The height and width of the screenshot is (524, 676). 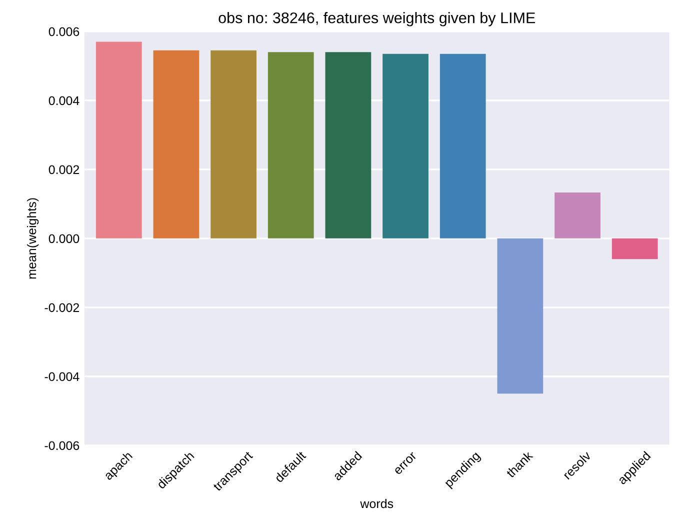 What do you see at coordinates (64, 239) in the screenshot?
I see `y-tick-label: 0.000` at bounding box center [64, 239].